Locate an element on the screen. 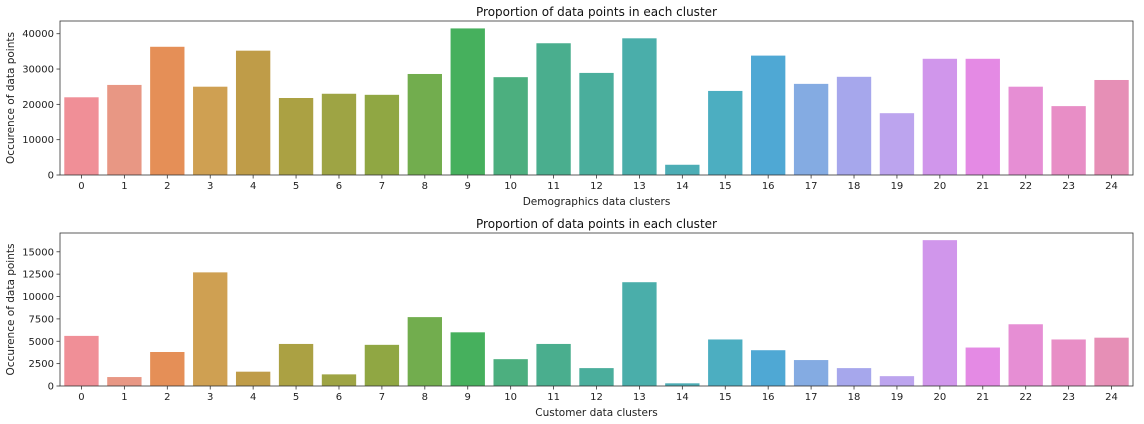  y-tick-label: 20000 is located at coordinates (38, 105).